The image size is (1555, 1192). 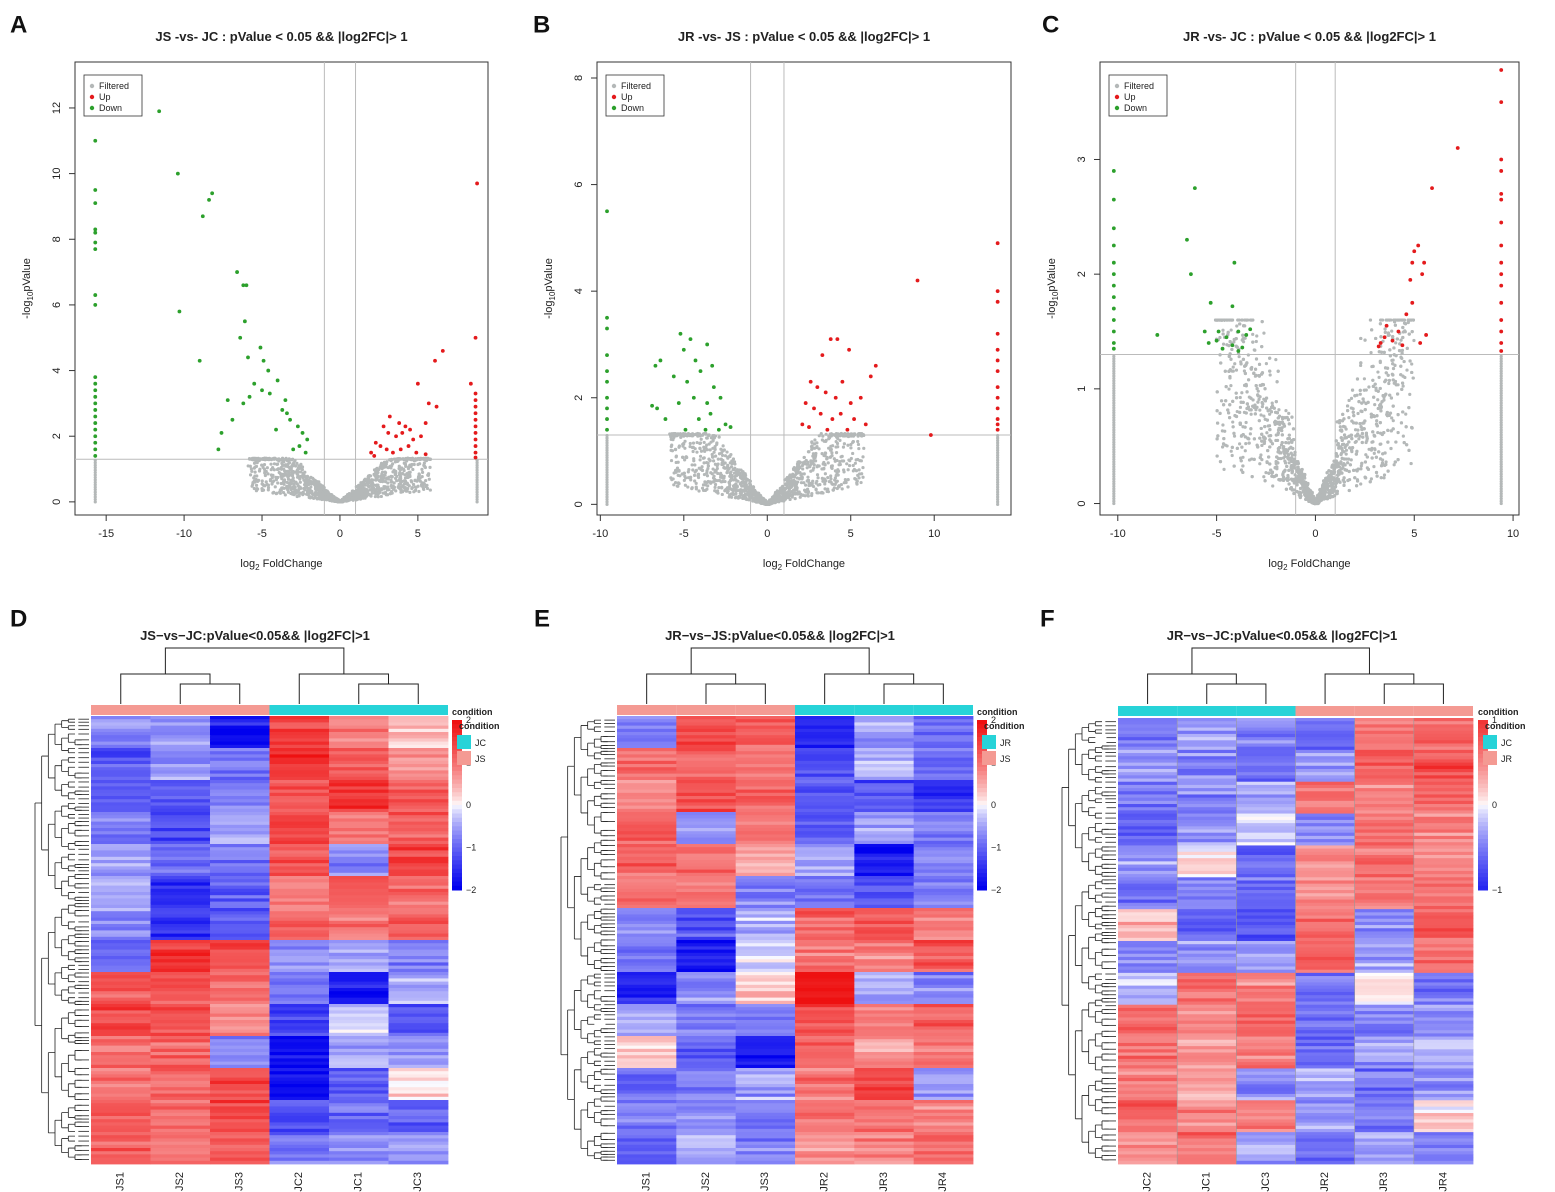 What do you see at coordinates (270, 940) in the screenshot?
I see `heatmap-cells` at bounding box center [270, 940].